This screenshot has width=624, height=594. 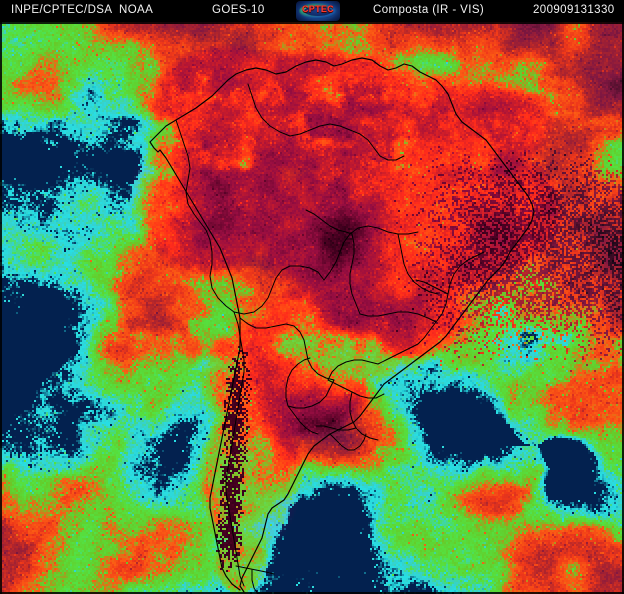 What do you see at coordinates (136, 10) in the screenshot?
I see `satellite-owner-label: NOAA` at bounding box center [136, 10].